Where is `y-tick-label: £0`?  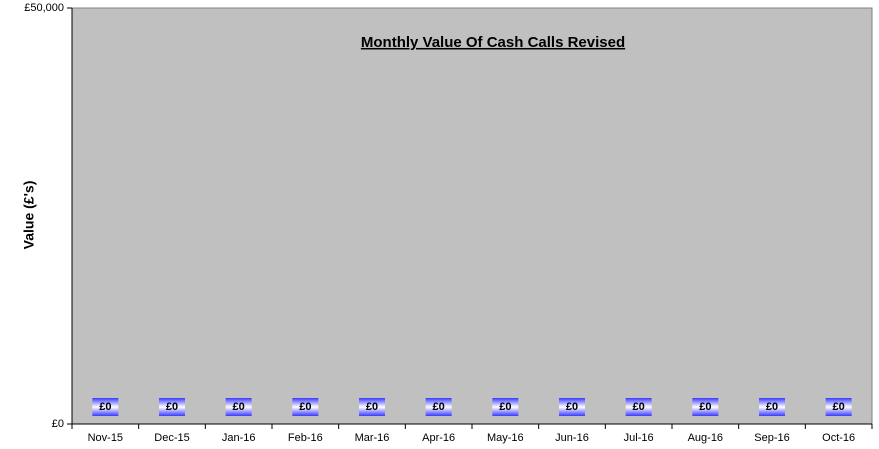 y-tick-label: £0 is located at coordinates (58, 424).